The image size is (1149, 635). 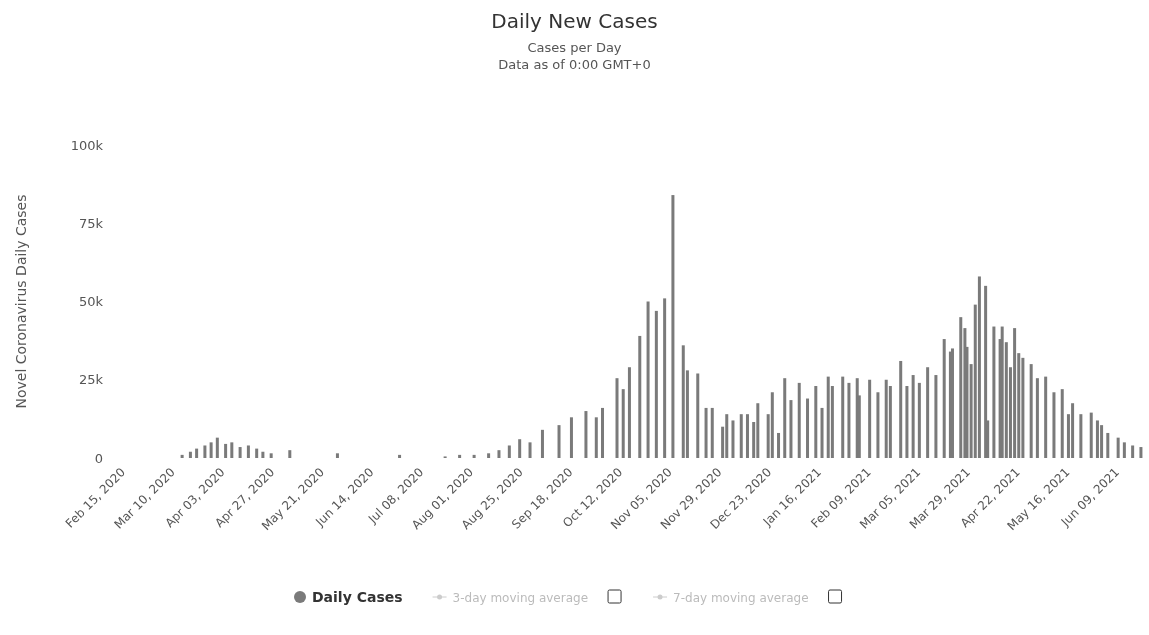 I want to click on chart-title: Daily New Cases, so click(x=574, y=21).